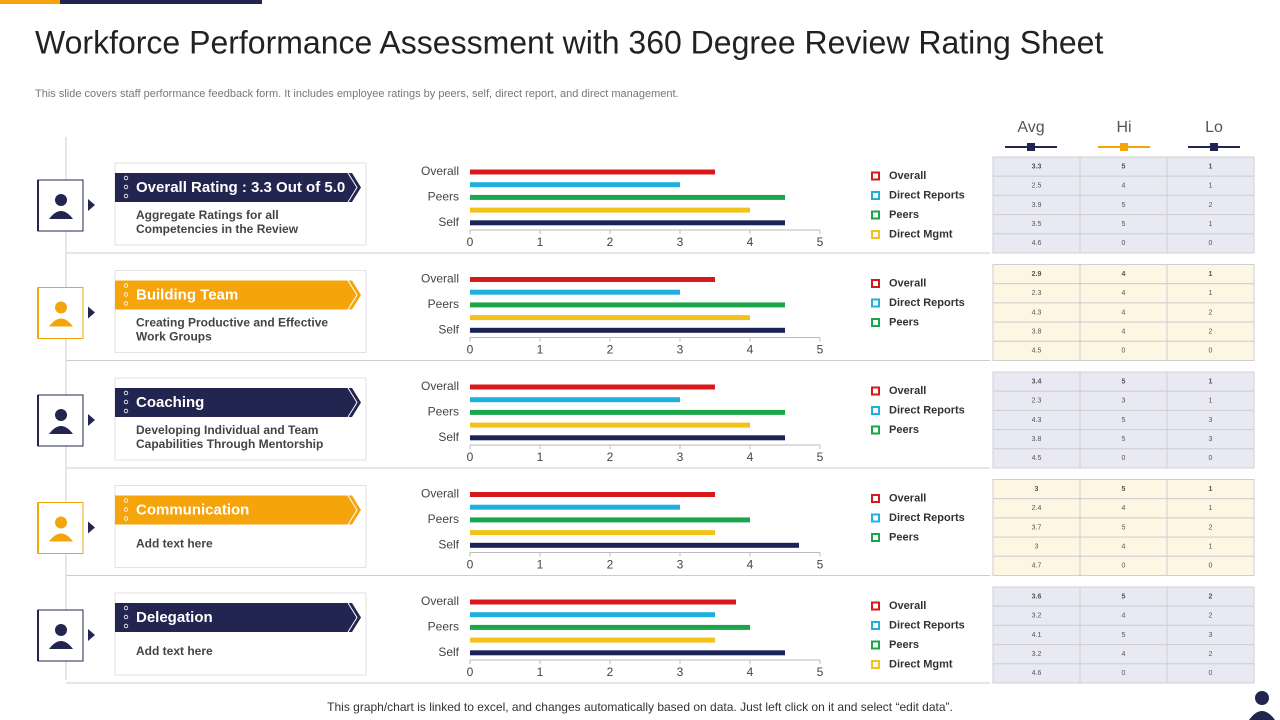 The height and width of the screenshot is (720, 1280). I want to click on x-tick-label: 0, so click(470, 457).